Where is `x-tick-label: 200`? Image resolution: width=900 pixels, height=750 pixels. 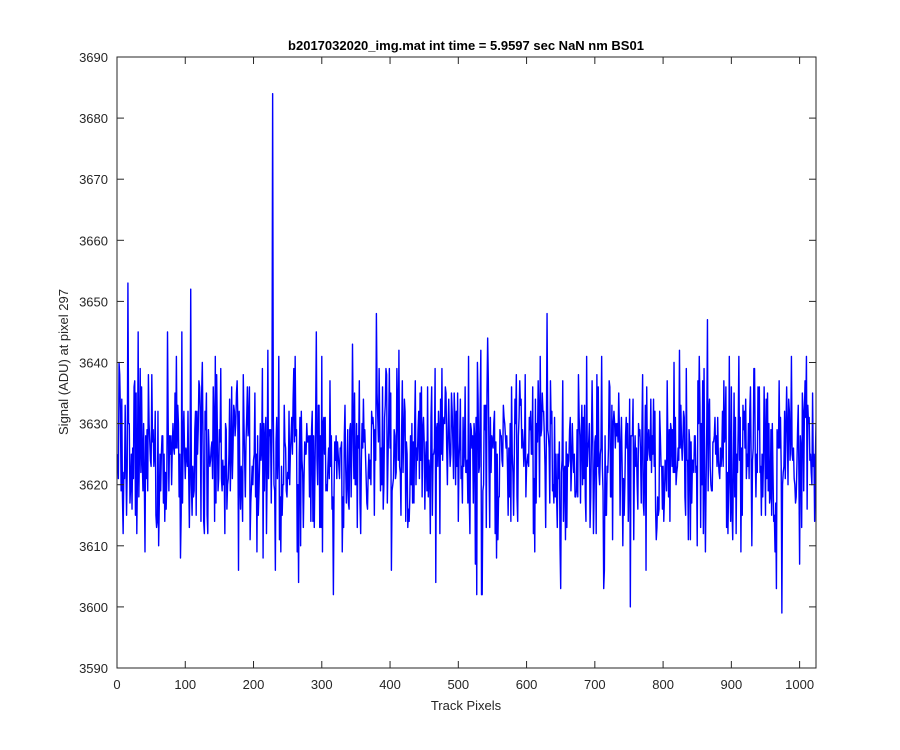
x-tick-label: 200 is located at coordinates (254, 684).